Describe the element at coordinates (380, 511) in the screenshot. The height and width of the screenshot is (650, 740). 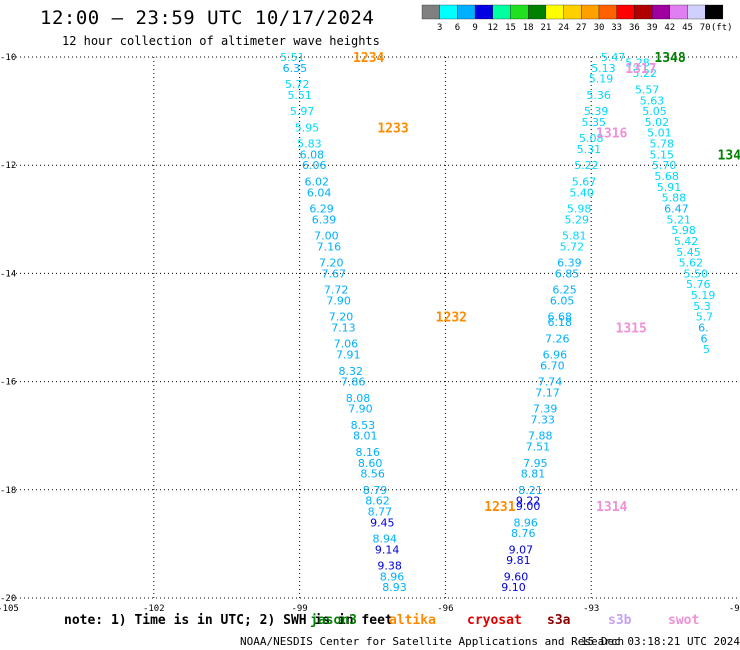
I see `wave-height-point: 8.77` at that location.